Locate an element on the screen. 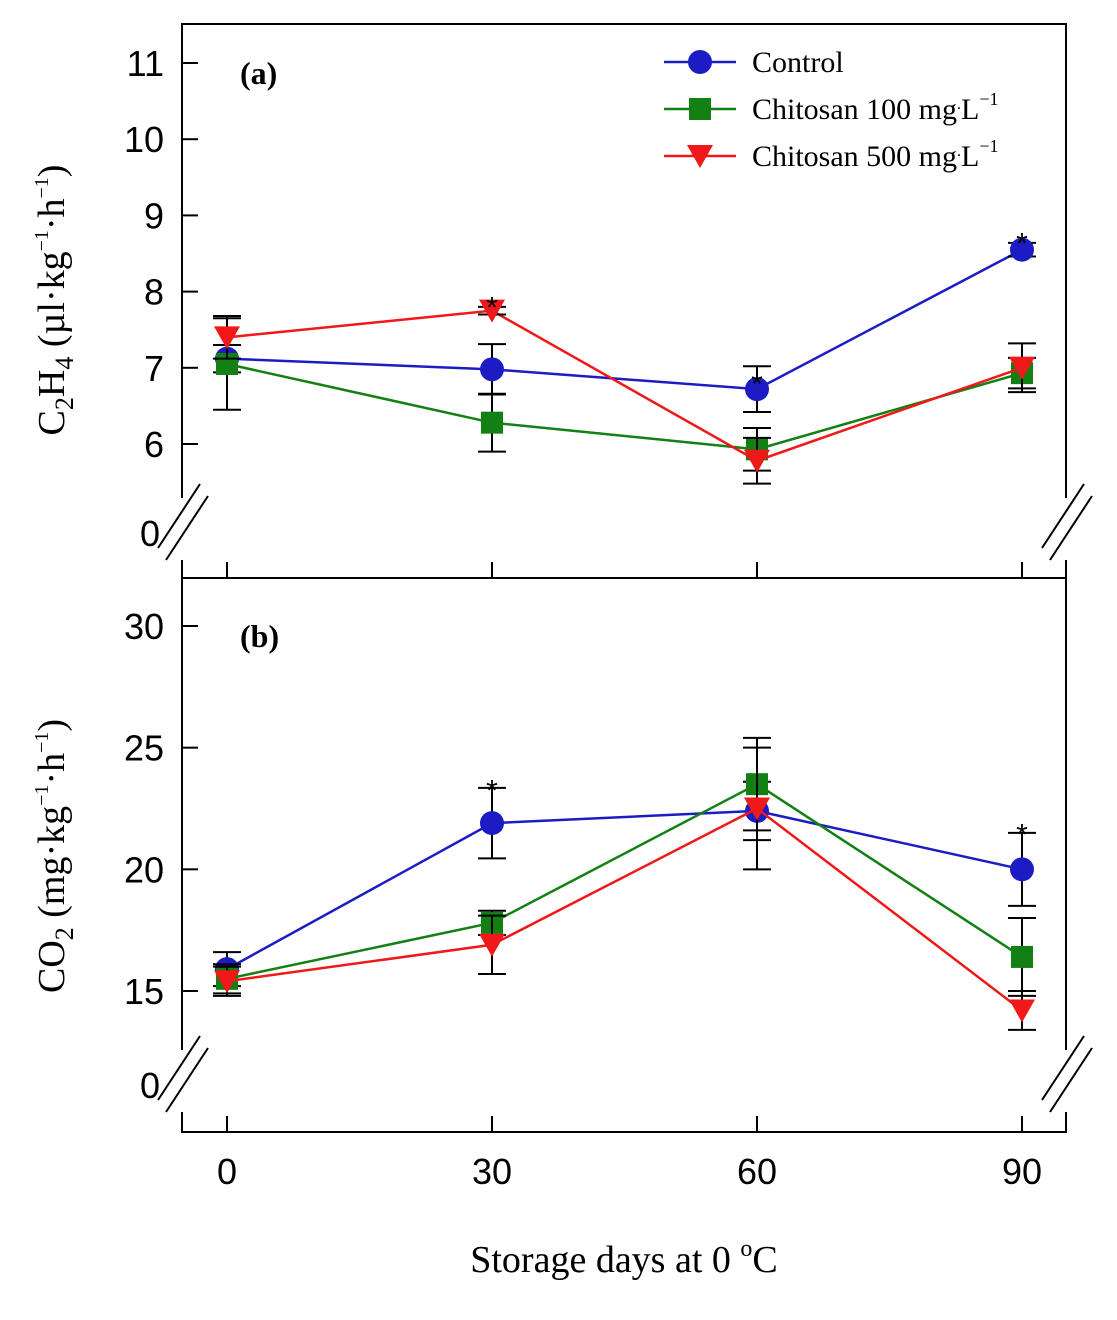  y-tick-label: 10 is located at coordinates (144, 139).